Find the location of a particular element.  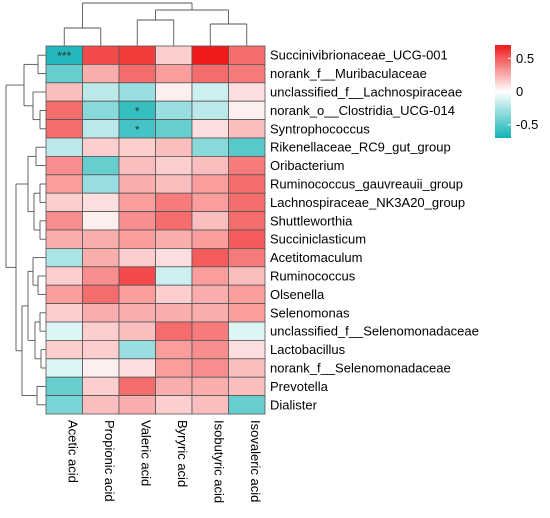

row-label: Syntrophococcus is located at coordinates (320, 128).